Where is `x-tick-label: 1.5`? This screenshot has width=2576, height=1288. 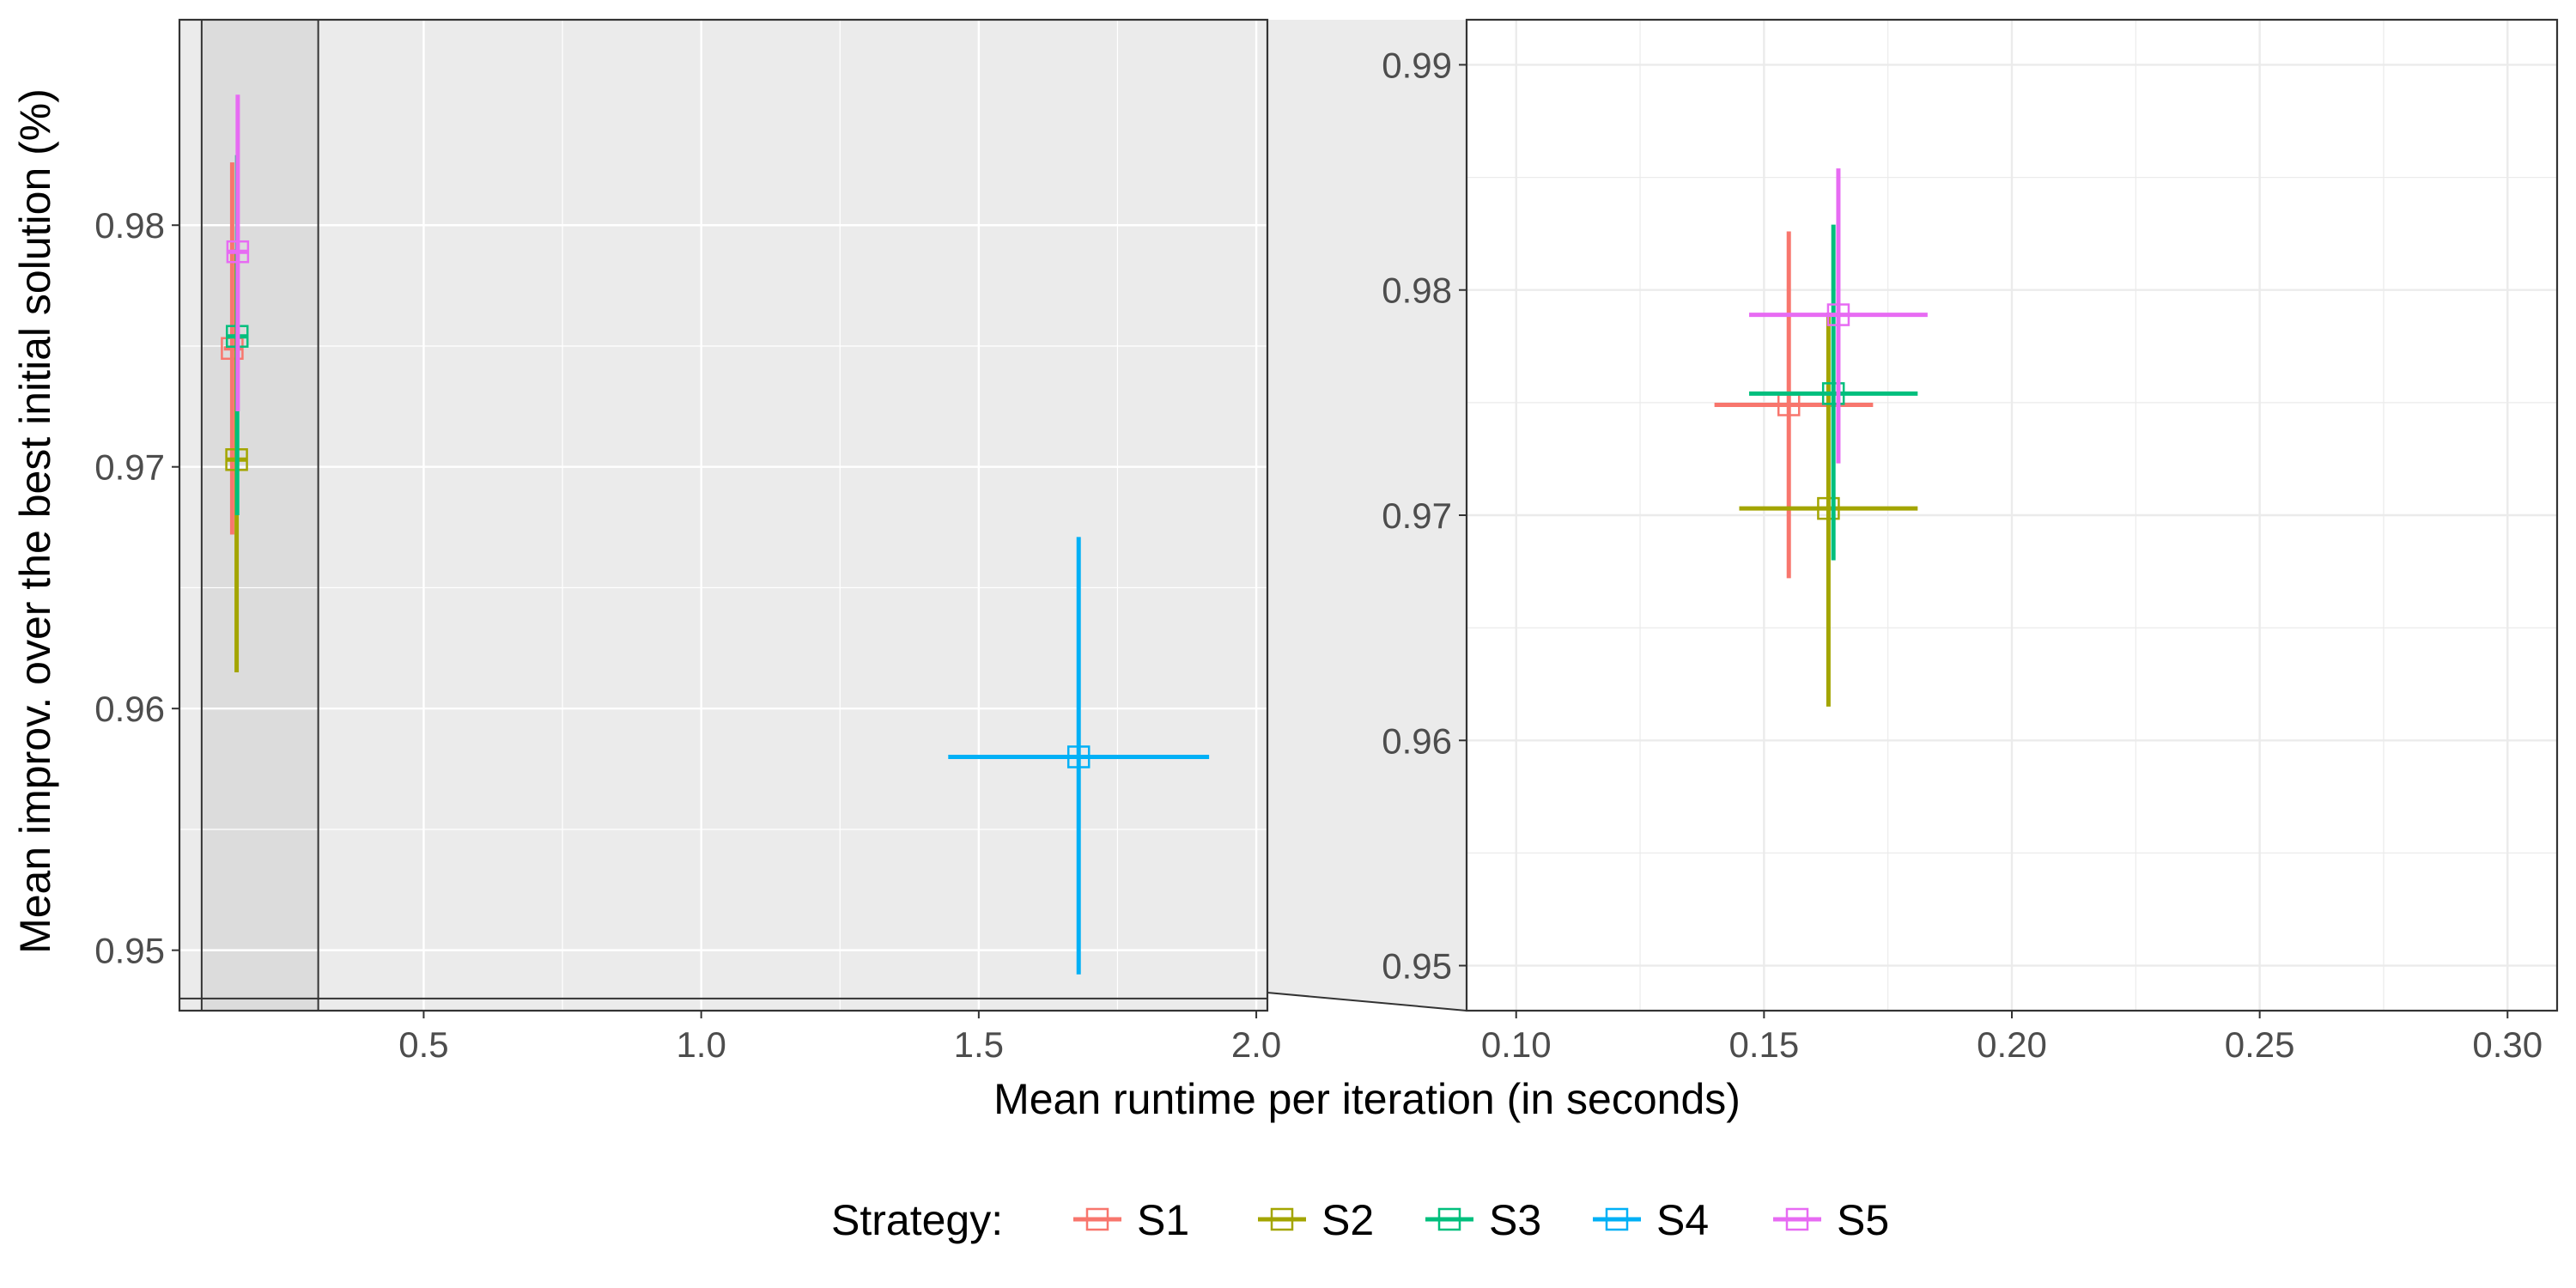
x-tick-label: 1.5 is located at coordinates (979, 1045).